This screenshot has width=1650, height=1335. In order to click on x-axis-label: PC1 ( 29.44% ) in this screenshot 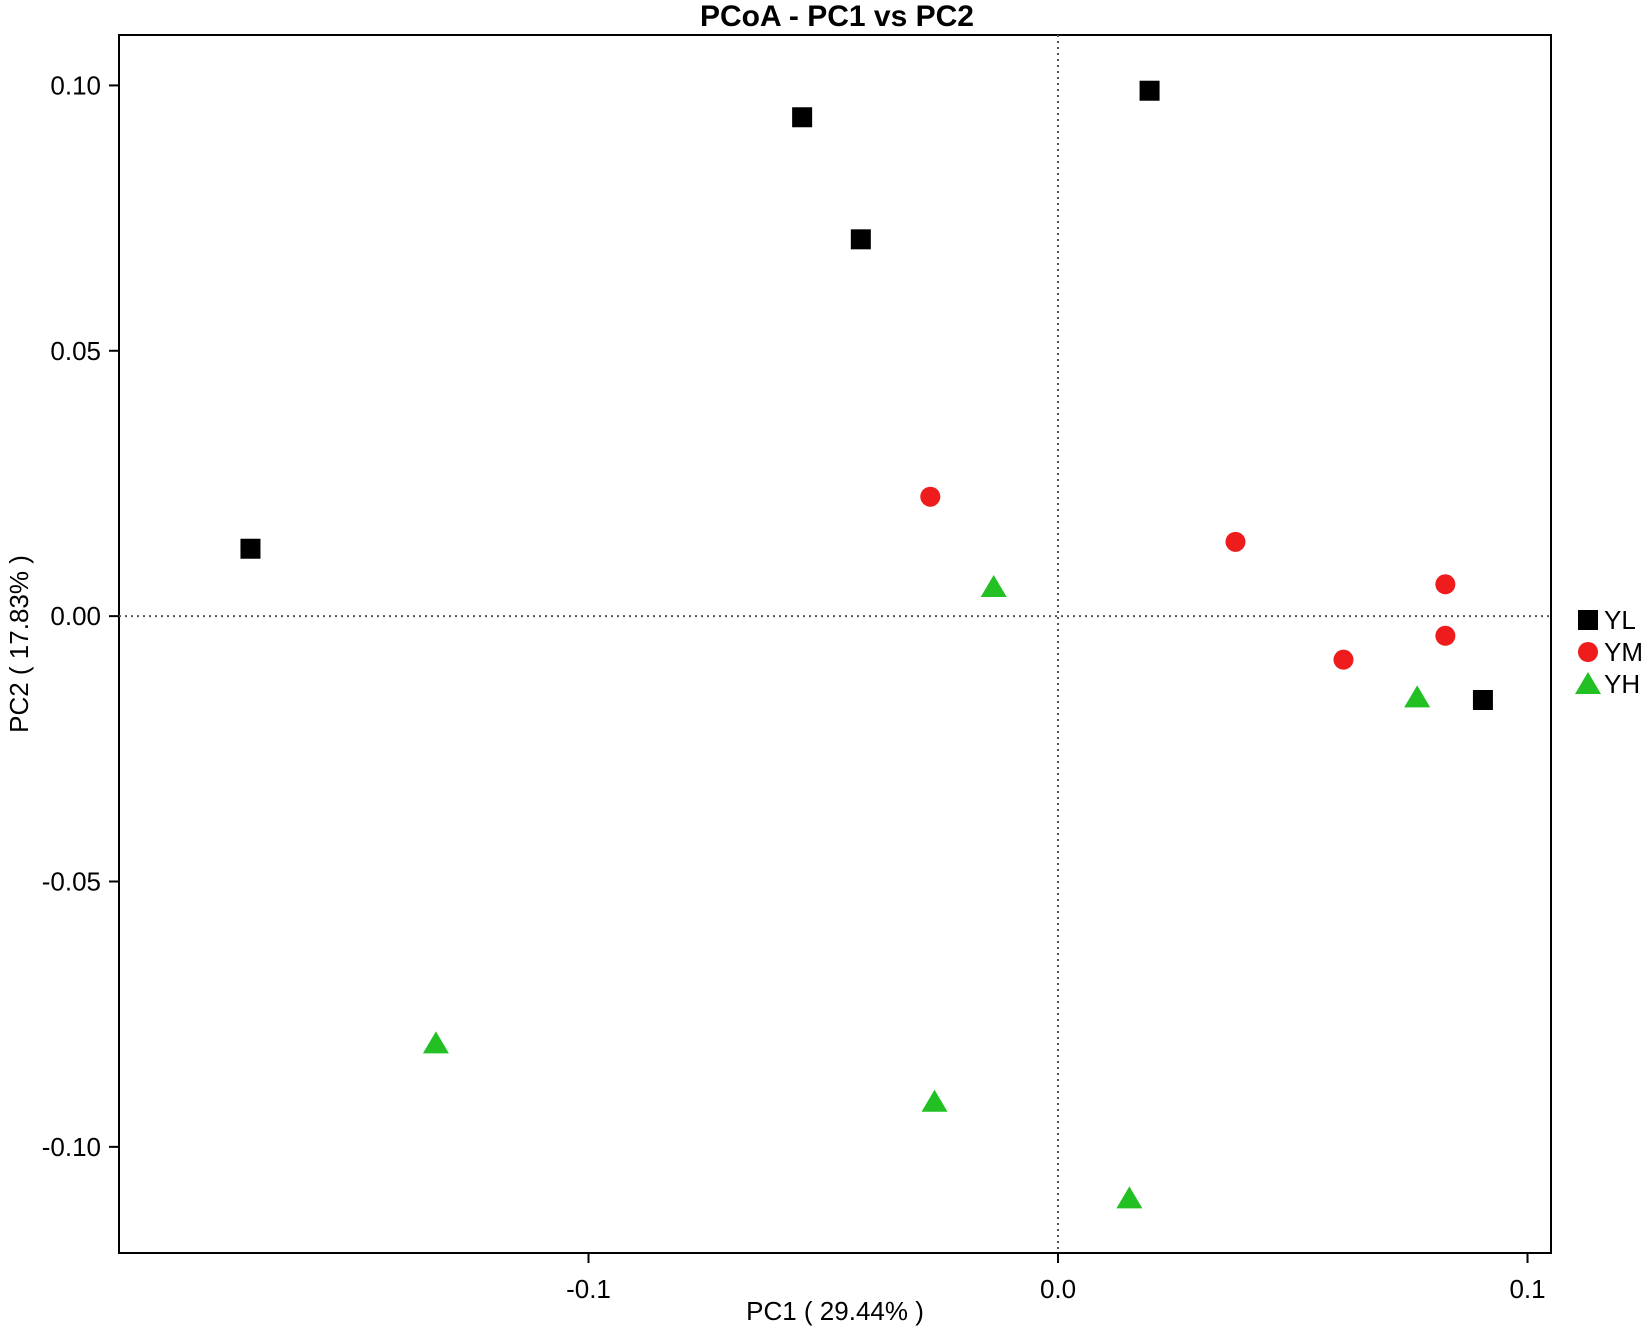, I will do `click(835, 1311)`.